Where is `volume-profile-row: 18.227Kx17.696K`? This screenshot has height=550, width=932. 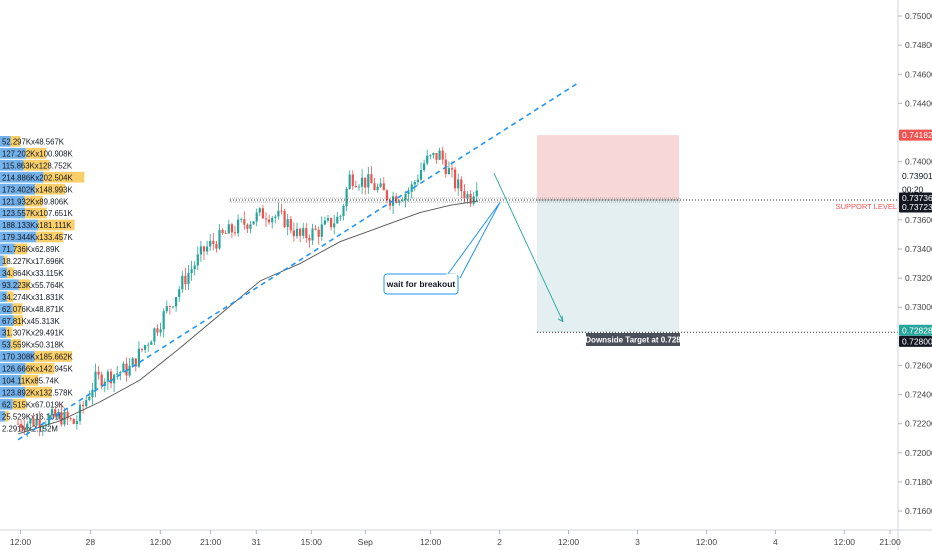 volume-profile-row: 18.227Kx17.696K is located at coordinates (32, 261).